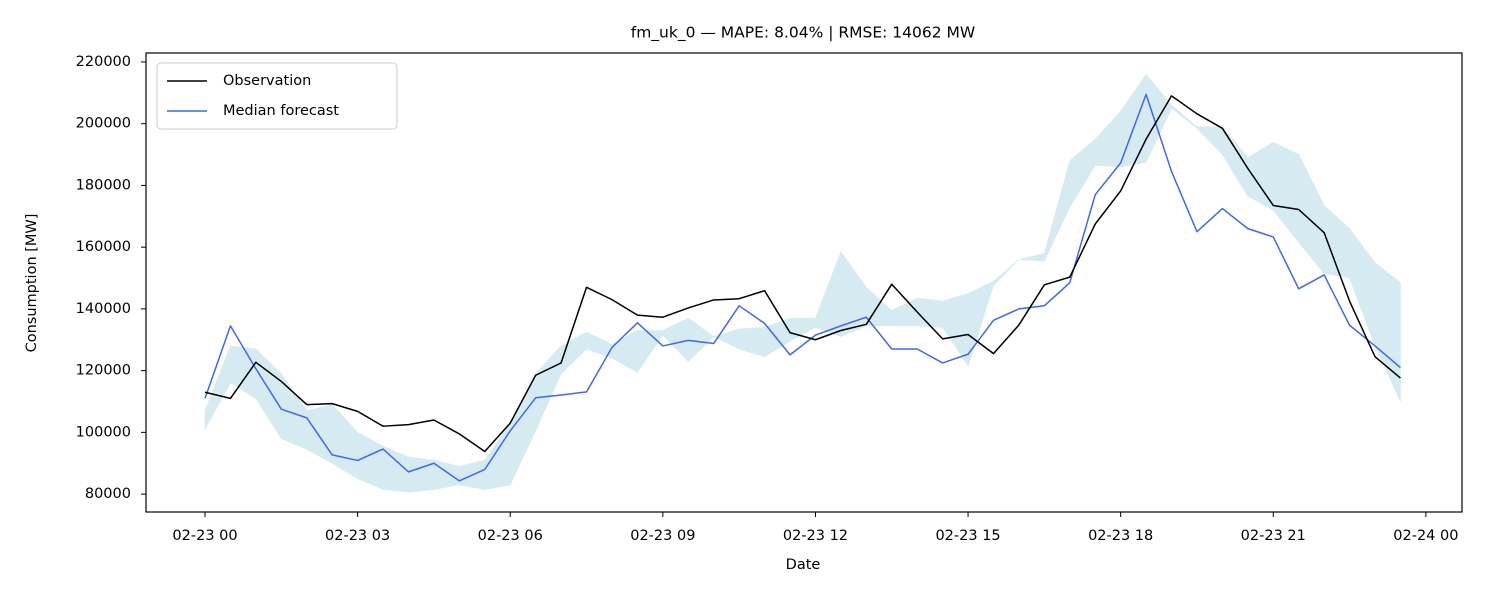  I want to click on y-tick-label: 120000, so click(103, 371).